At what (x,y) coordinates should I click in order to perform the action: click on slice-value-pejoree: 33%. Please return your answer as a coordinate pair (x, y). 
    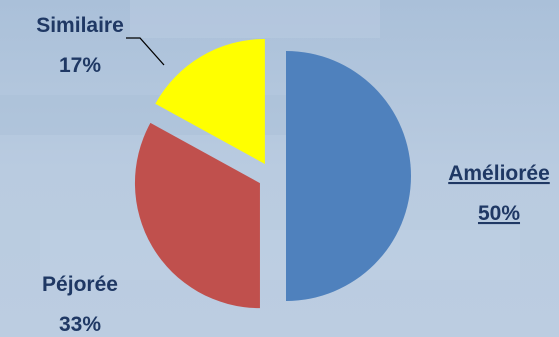
    Looking at the image, I should click on (80, 324).